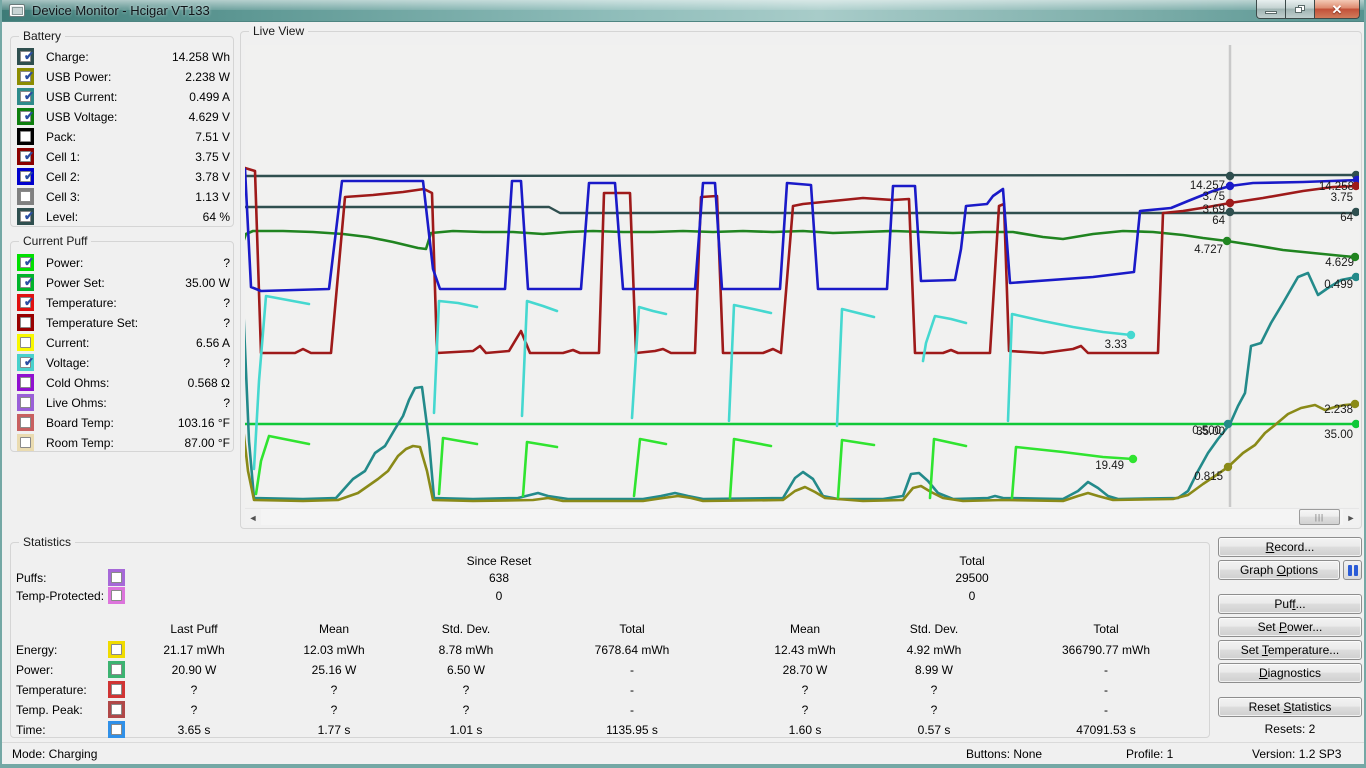 The width and height of the screenshot is (1366, 768). Describe the element at coordinates (1150, 754) in the screenshot. I see `status-profile: Profile: 1` at that location.